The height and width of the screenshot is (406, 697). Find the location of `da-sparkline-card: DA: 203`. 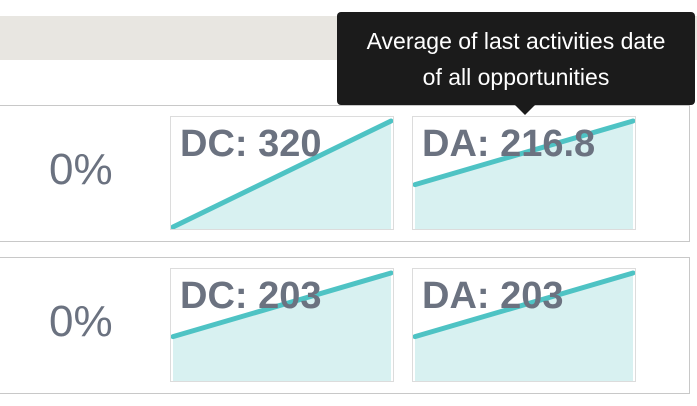

da-sparkline-card: DA: 203 is located at coordinates (524, 325).